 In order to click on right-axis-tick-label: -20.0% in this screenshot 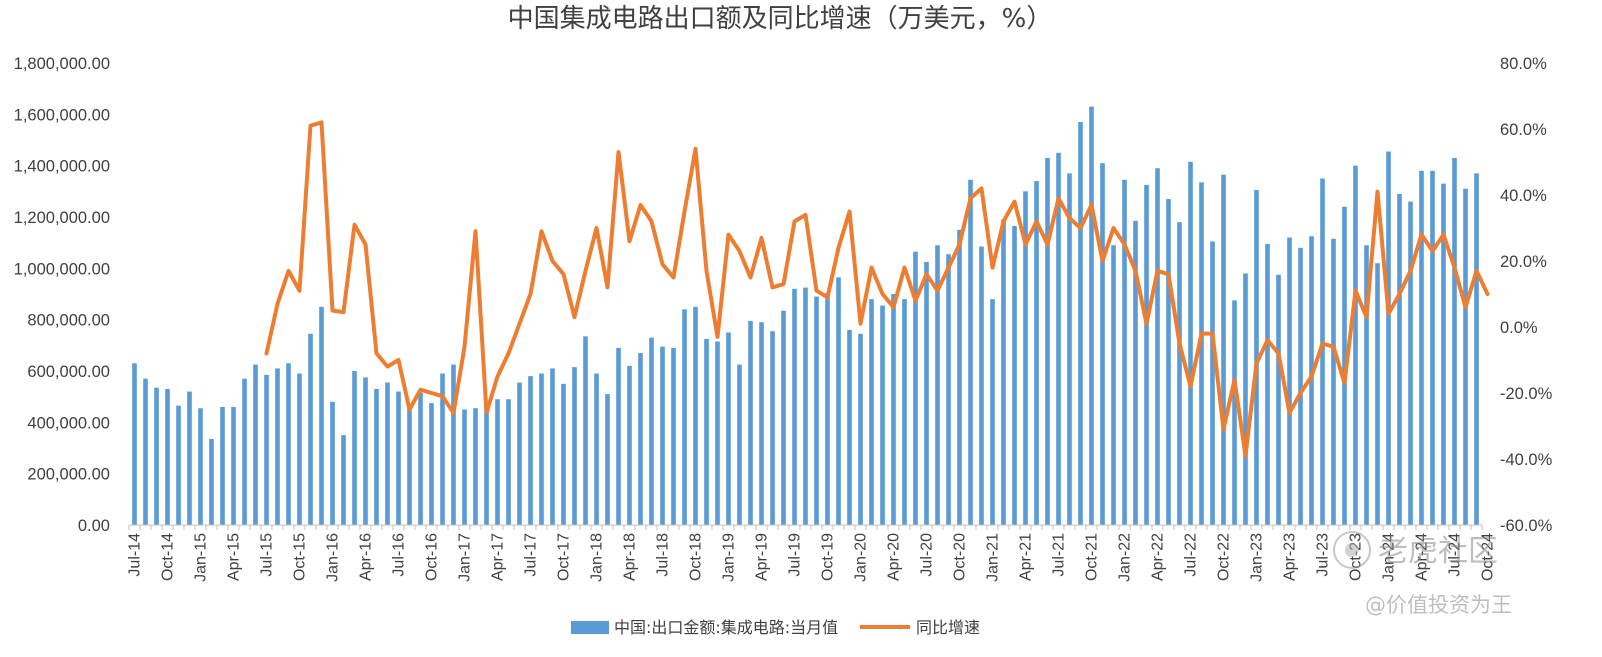, I will do `click(1526, 394)`.